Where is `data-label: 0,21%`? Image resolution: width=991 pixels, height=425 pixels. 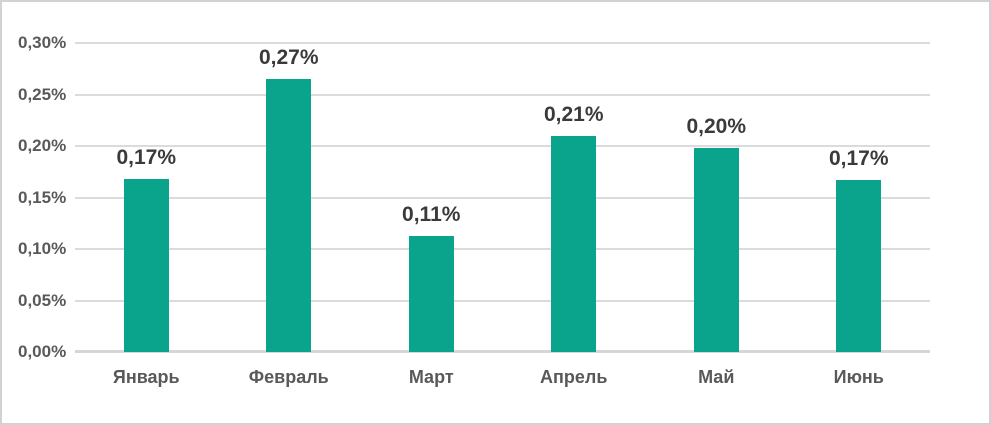
data-label: 0,21% is located at coordinates (573, 114).